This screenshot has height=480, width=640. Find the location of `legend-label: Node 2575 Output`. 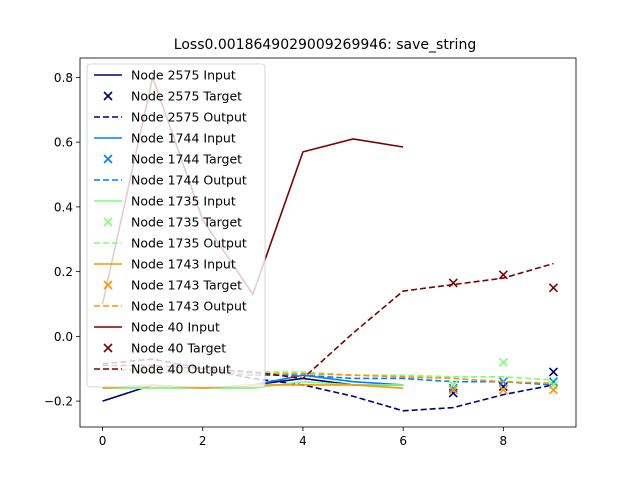

legend-label: Node 2575 Output is located at coordinates (189, 117).